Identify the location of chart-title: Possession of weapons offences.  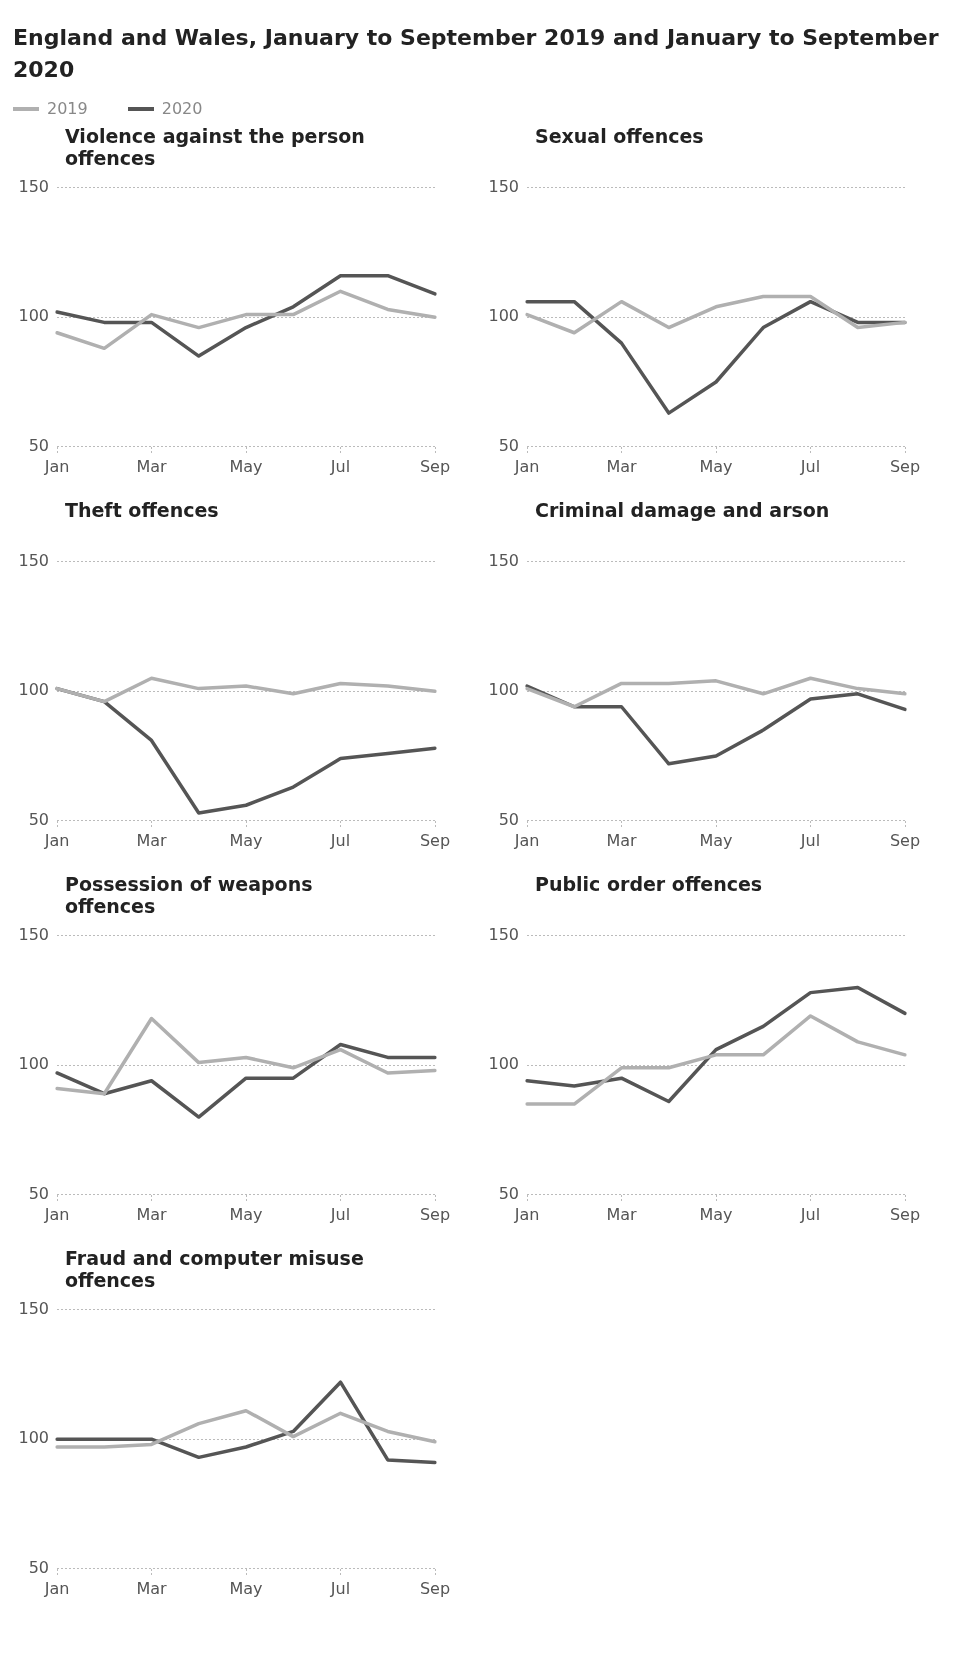
(189, 896).